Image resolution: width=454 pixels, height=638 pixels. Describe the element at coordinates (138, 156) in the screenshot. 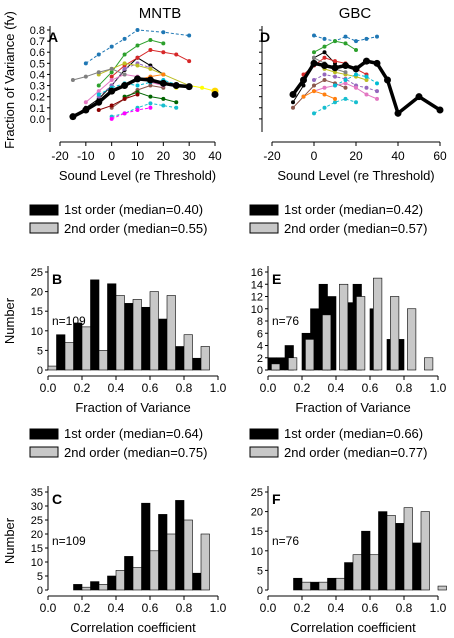

I see `x-tick-label: 10` at that location.